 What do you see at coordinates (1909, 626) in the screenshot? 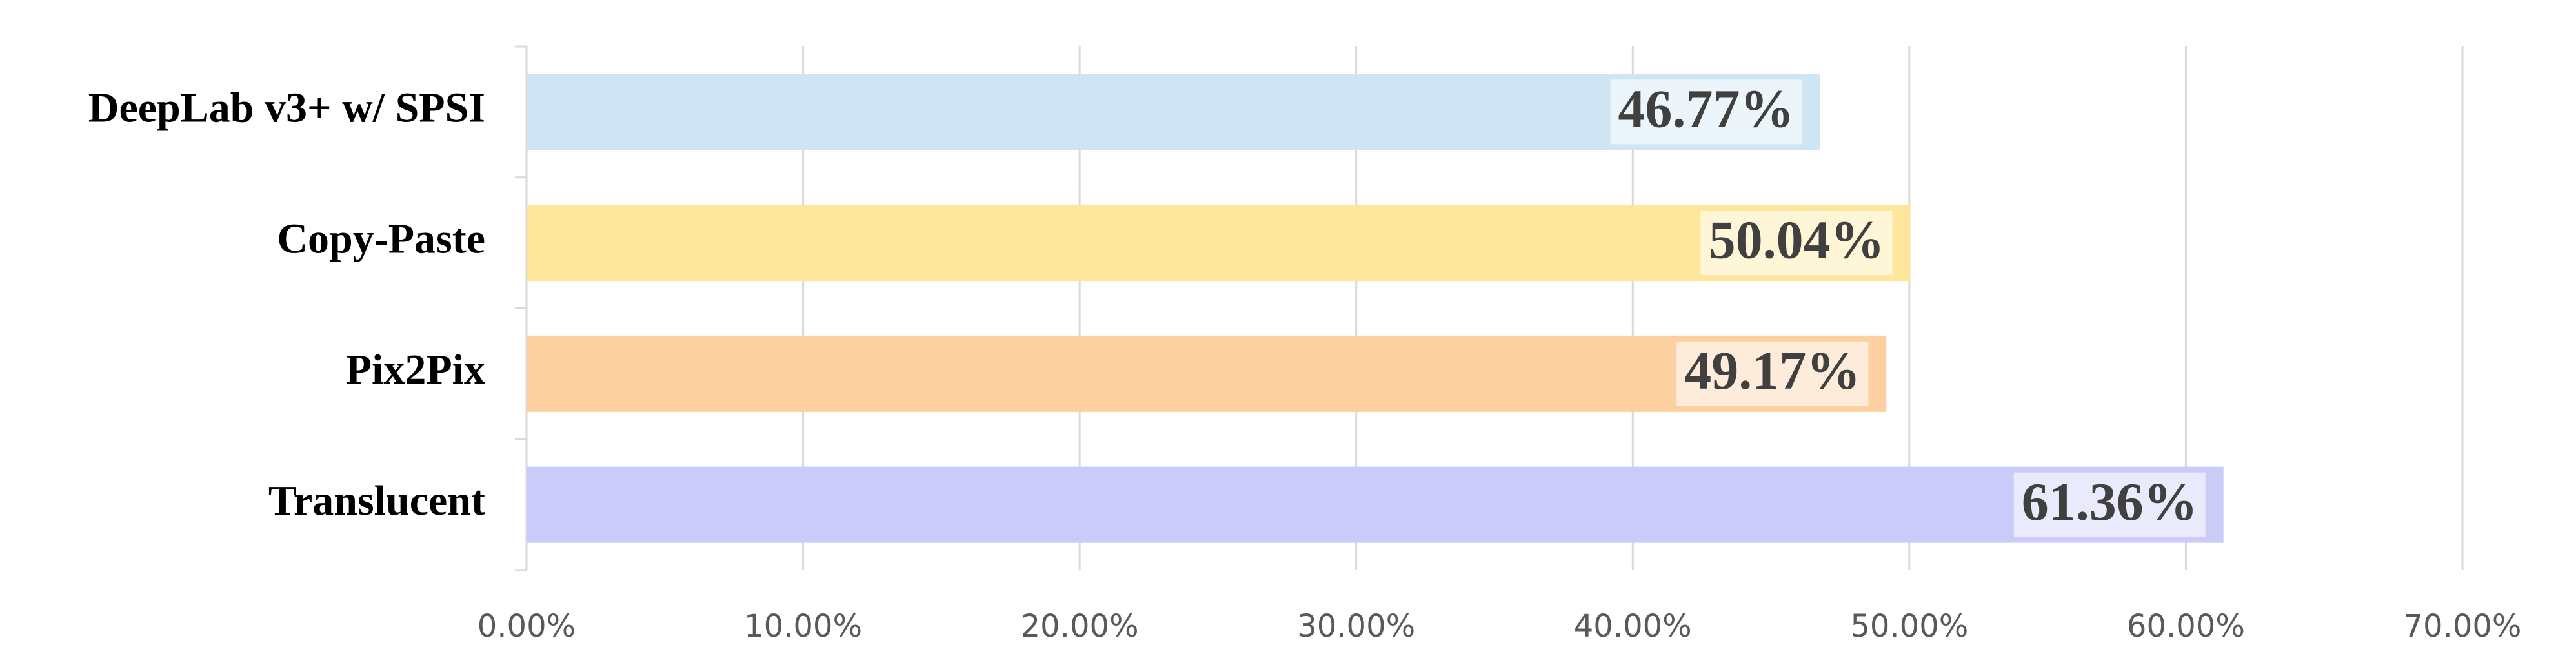
I see `x-tick-label: 50.00%` at bounding box center [1909, 626].